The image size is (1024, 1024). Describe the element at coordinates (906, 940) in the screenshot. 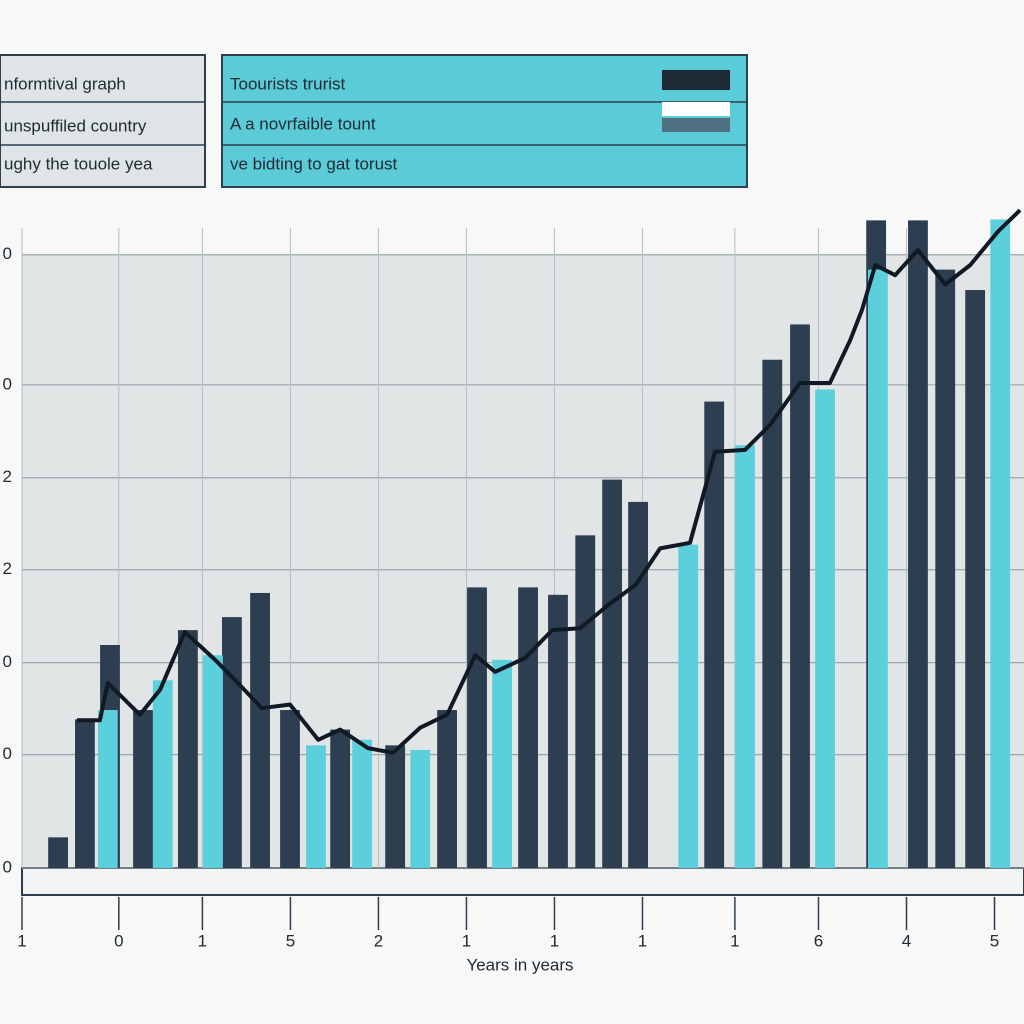

I see `x-tick-label: 4` at that location.